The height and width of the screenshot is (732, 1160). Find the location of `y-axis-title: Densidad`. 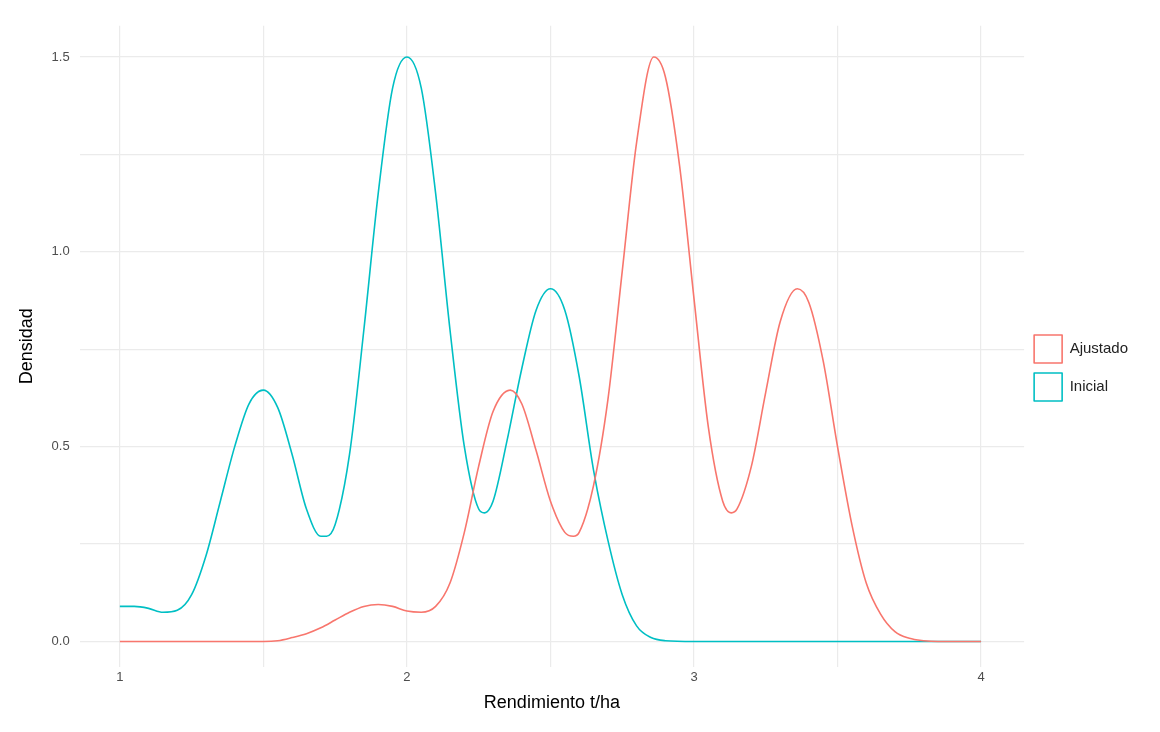

y-axis-title: Densidad is located at coordinates (25, 346).